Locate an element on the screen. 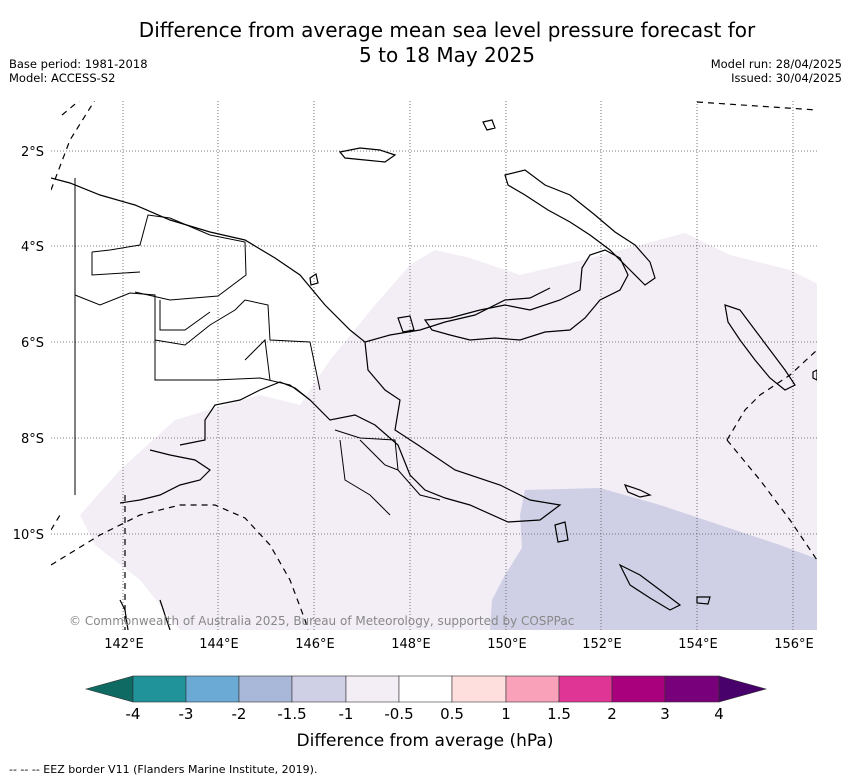 Image resolution: width=850 pixels, height=781 pixels. lon-label-152: 152°E is located at coordinates (602, 644).